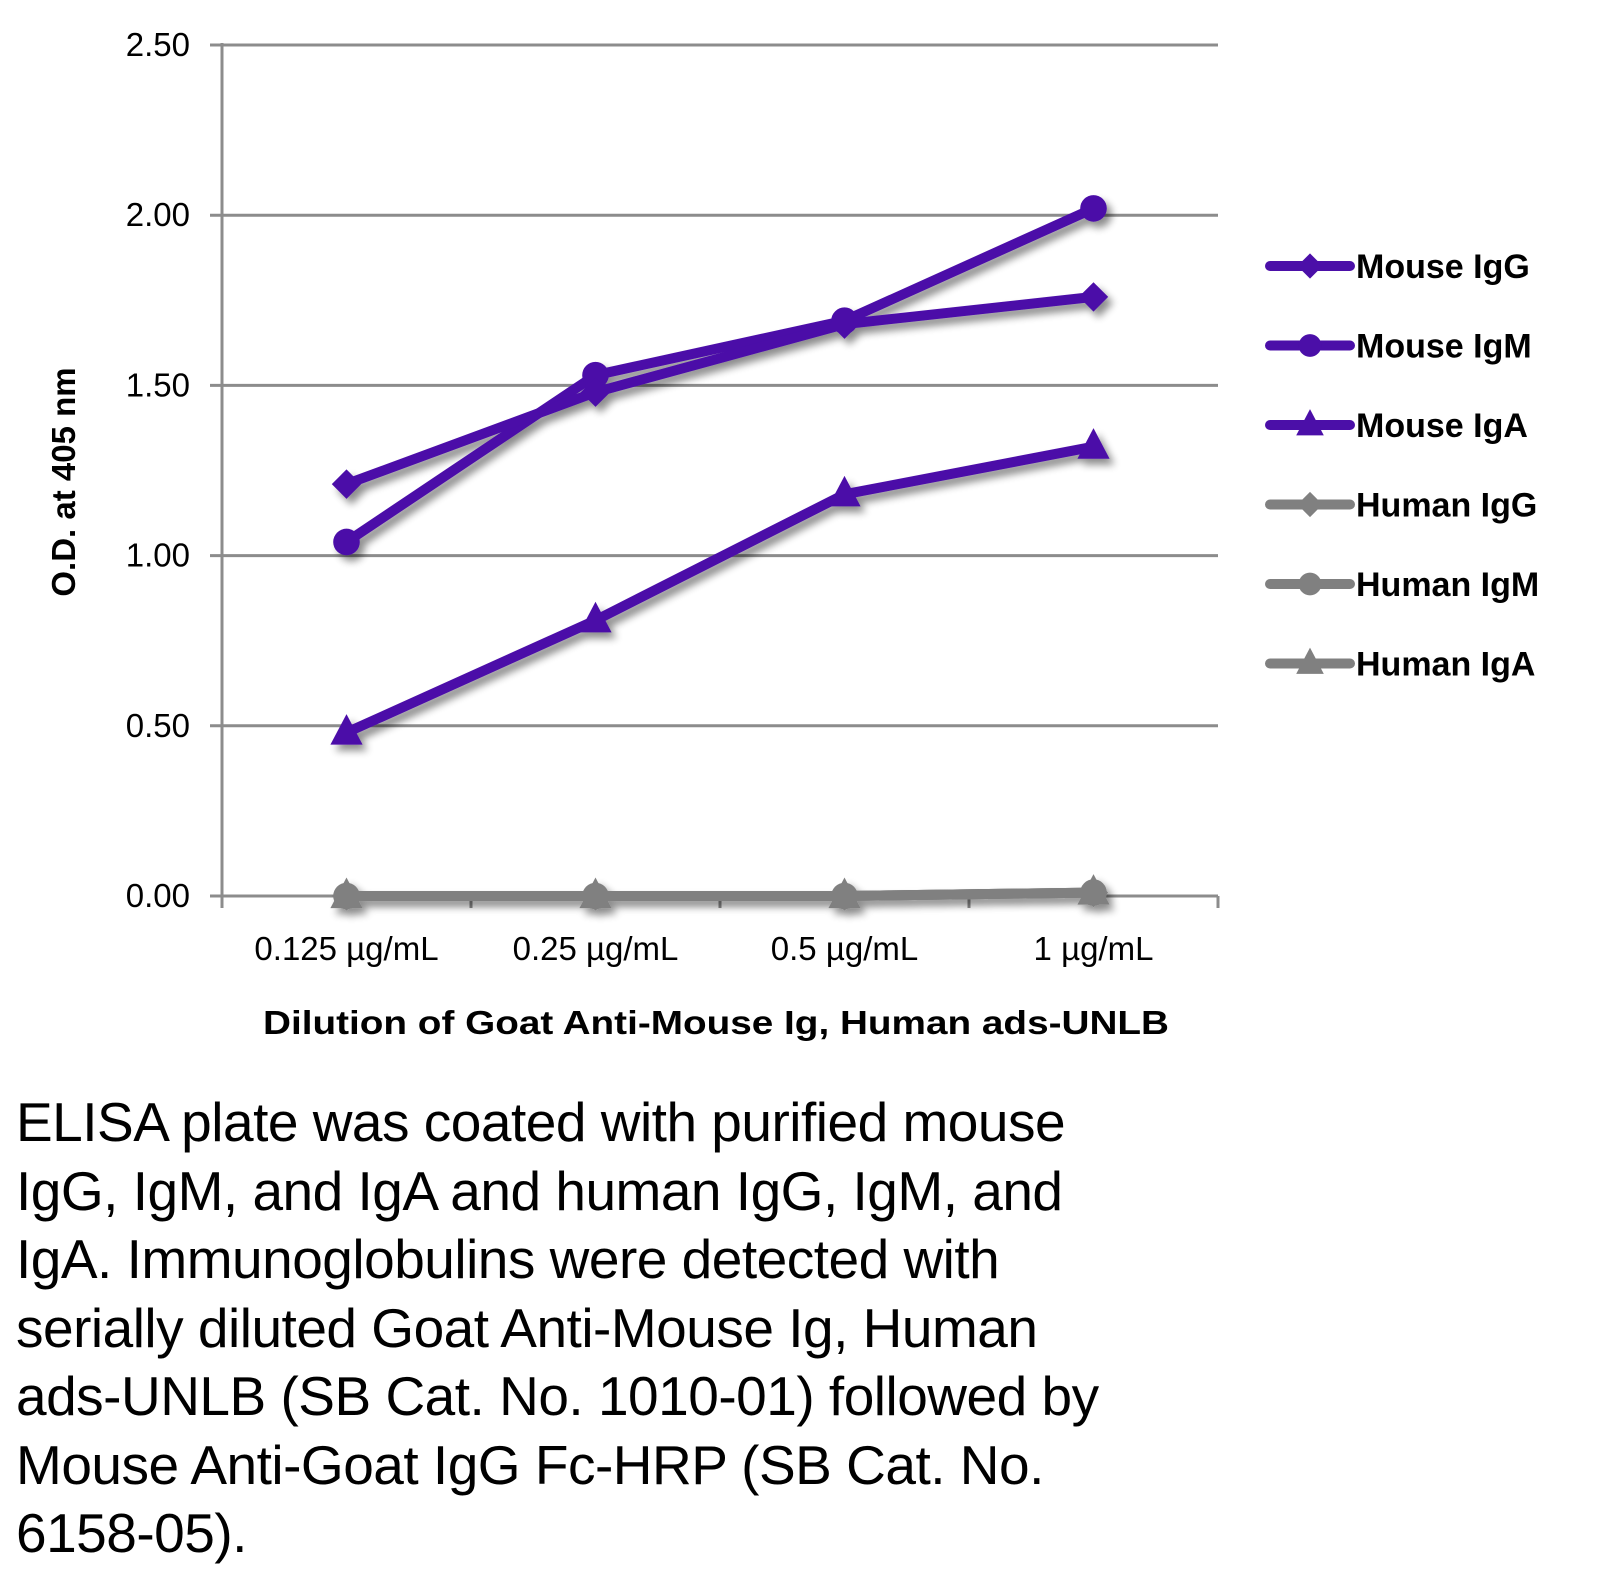 This screenshot has height=1594, width=1599. Describe the element at coordinates (158, 470) in the screenshot. I see `y-axis-ticks: 0.00 0.50 1.00 1.50 2.00 2.50` at that location.